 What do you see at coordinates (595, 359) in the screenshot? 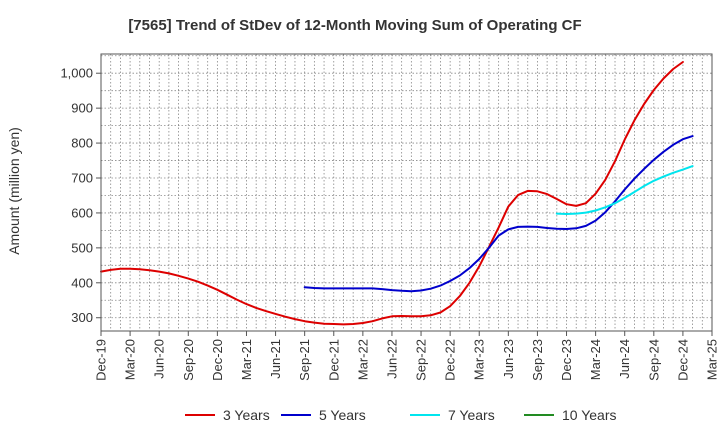
I see `x-tick-label: Mar-24` at bounding box center [595, 359].